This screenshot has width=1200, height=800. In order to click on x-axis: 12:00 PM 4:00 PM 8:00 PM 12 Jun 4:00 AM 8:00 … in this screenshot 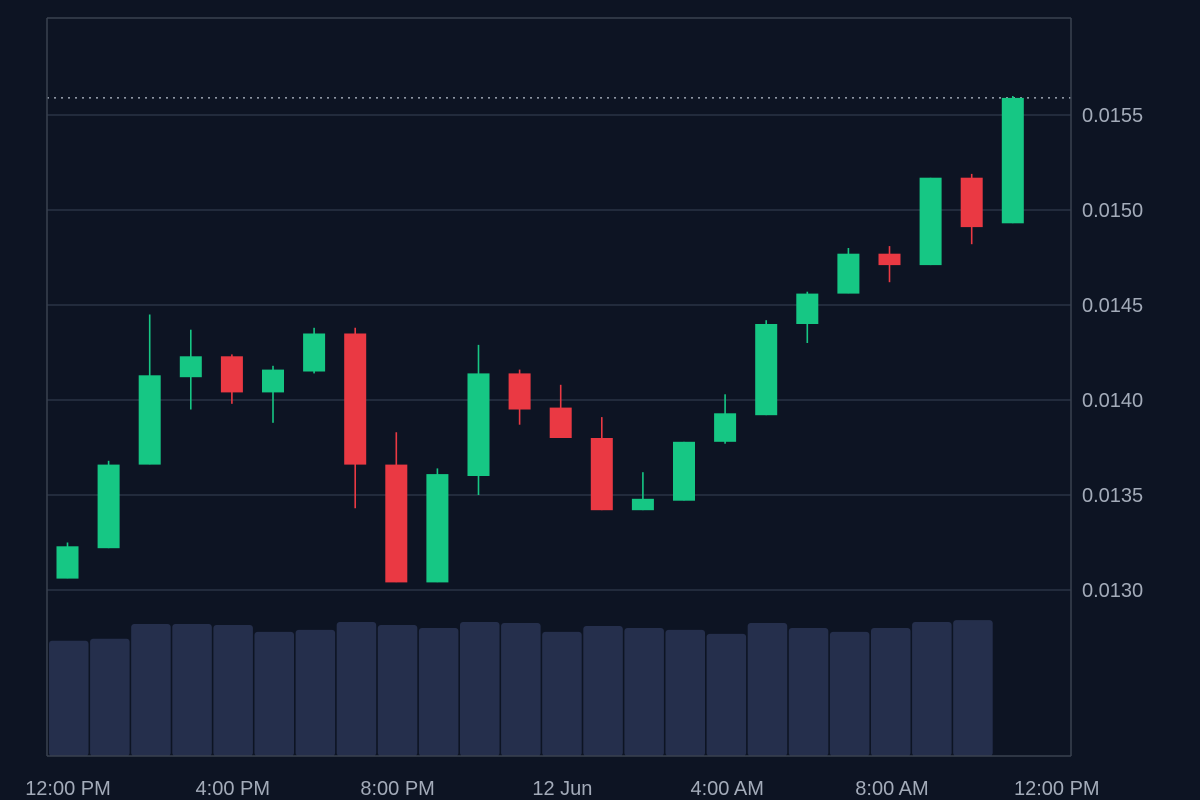, I will do `click(562, 789)`.